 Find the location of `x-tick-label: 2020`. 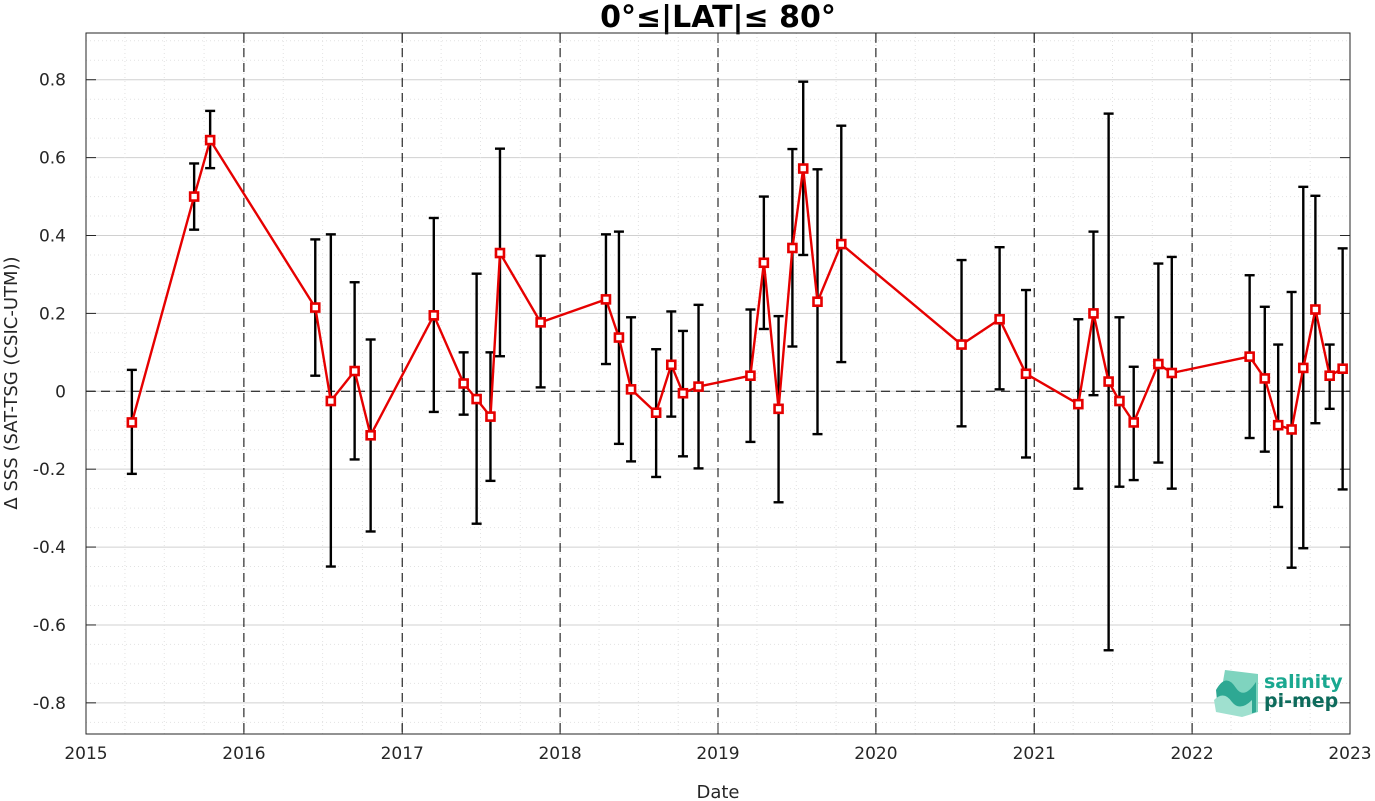

x-tick-label: 2020 is located at coordinates (875, 754).